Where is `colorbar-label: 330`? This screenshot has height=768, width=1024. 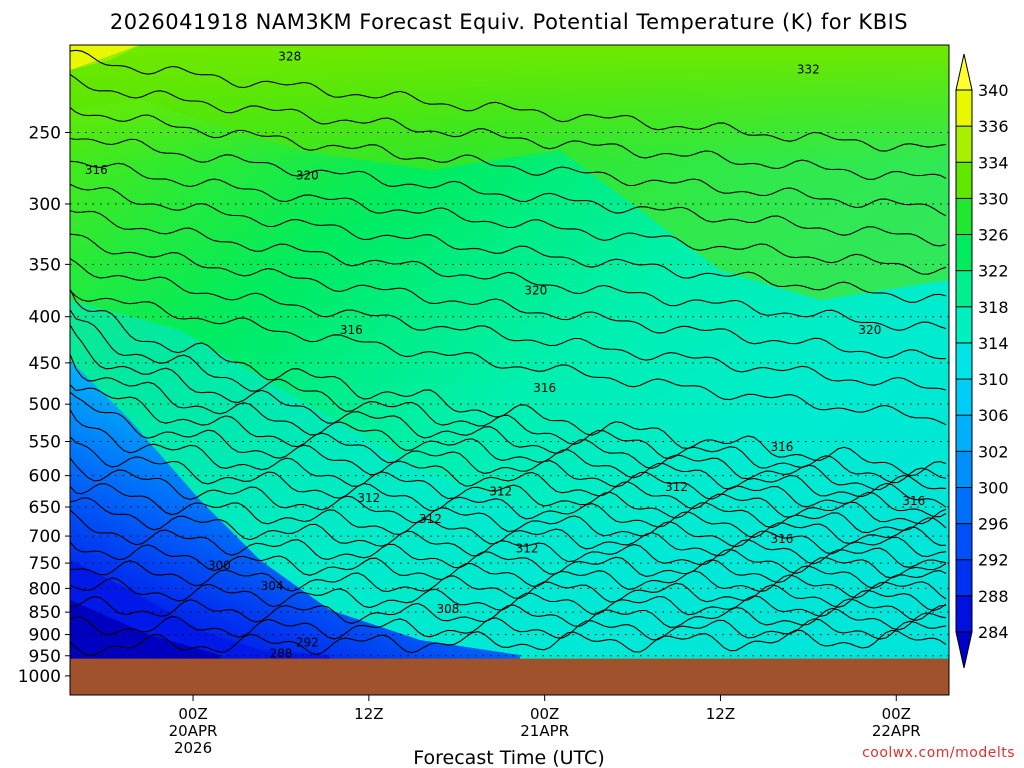 colorbar-label: 330 is located at coordinates (993, 198).